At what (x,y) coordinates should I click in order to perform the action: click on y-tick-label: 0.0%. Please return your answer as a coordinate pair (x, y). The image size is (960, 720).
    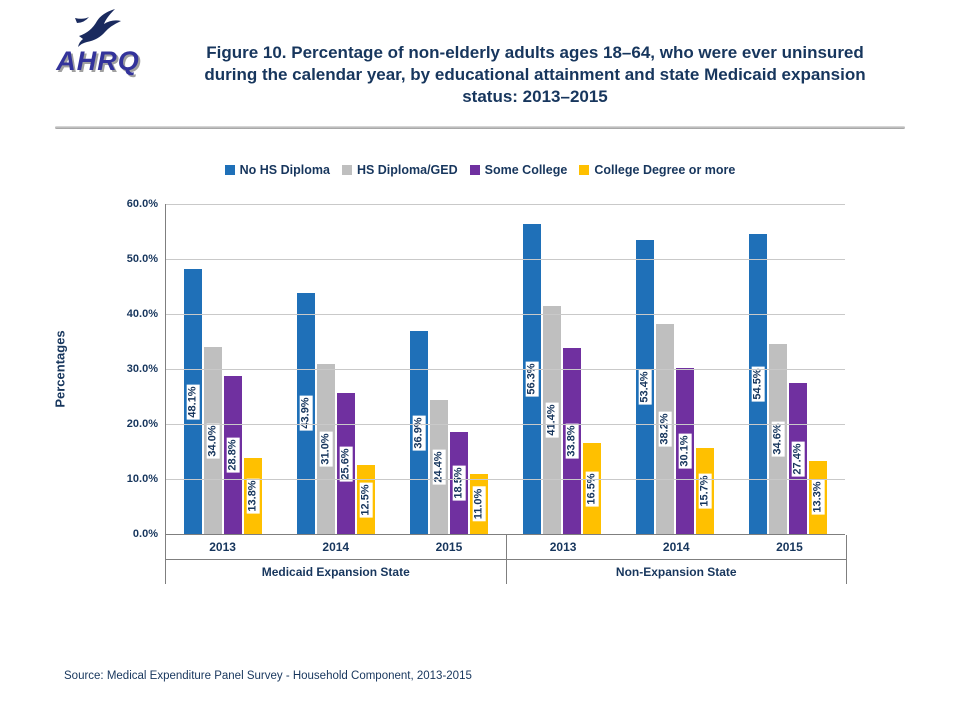
    Looking at the image, I should click on (145, 534).